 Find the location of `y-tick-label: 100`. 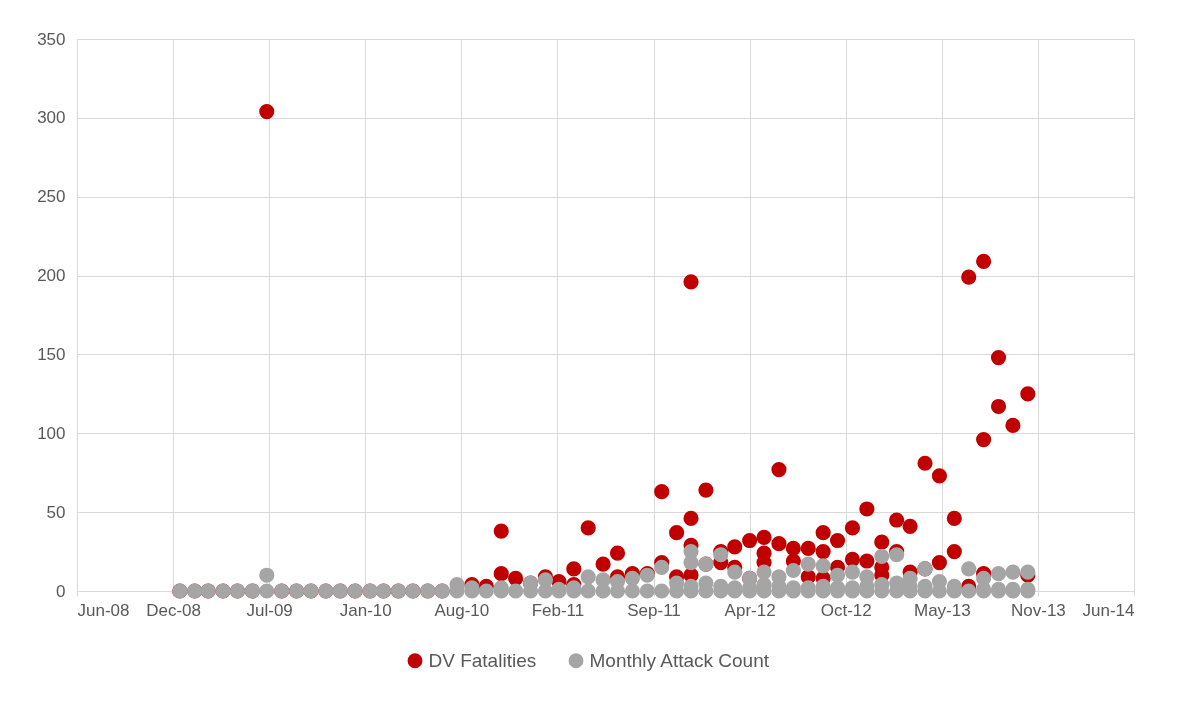

y-tick-label: 100 is located at coordinates (51, 433).